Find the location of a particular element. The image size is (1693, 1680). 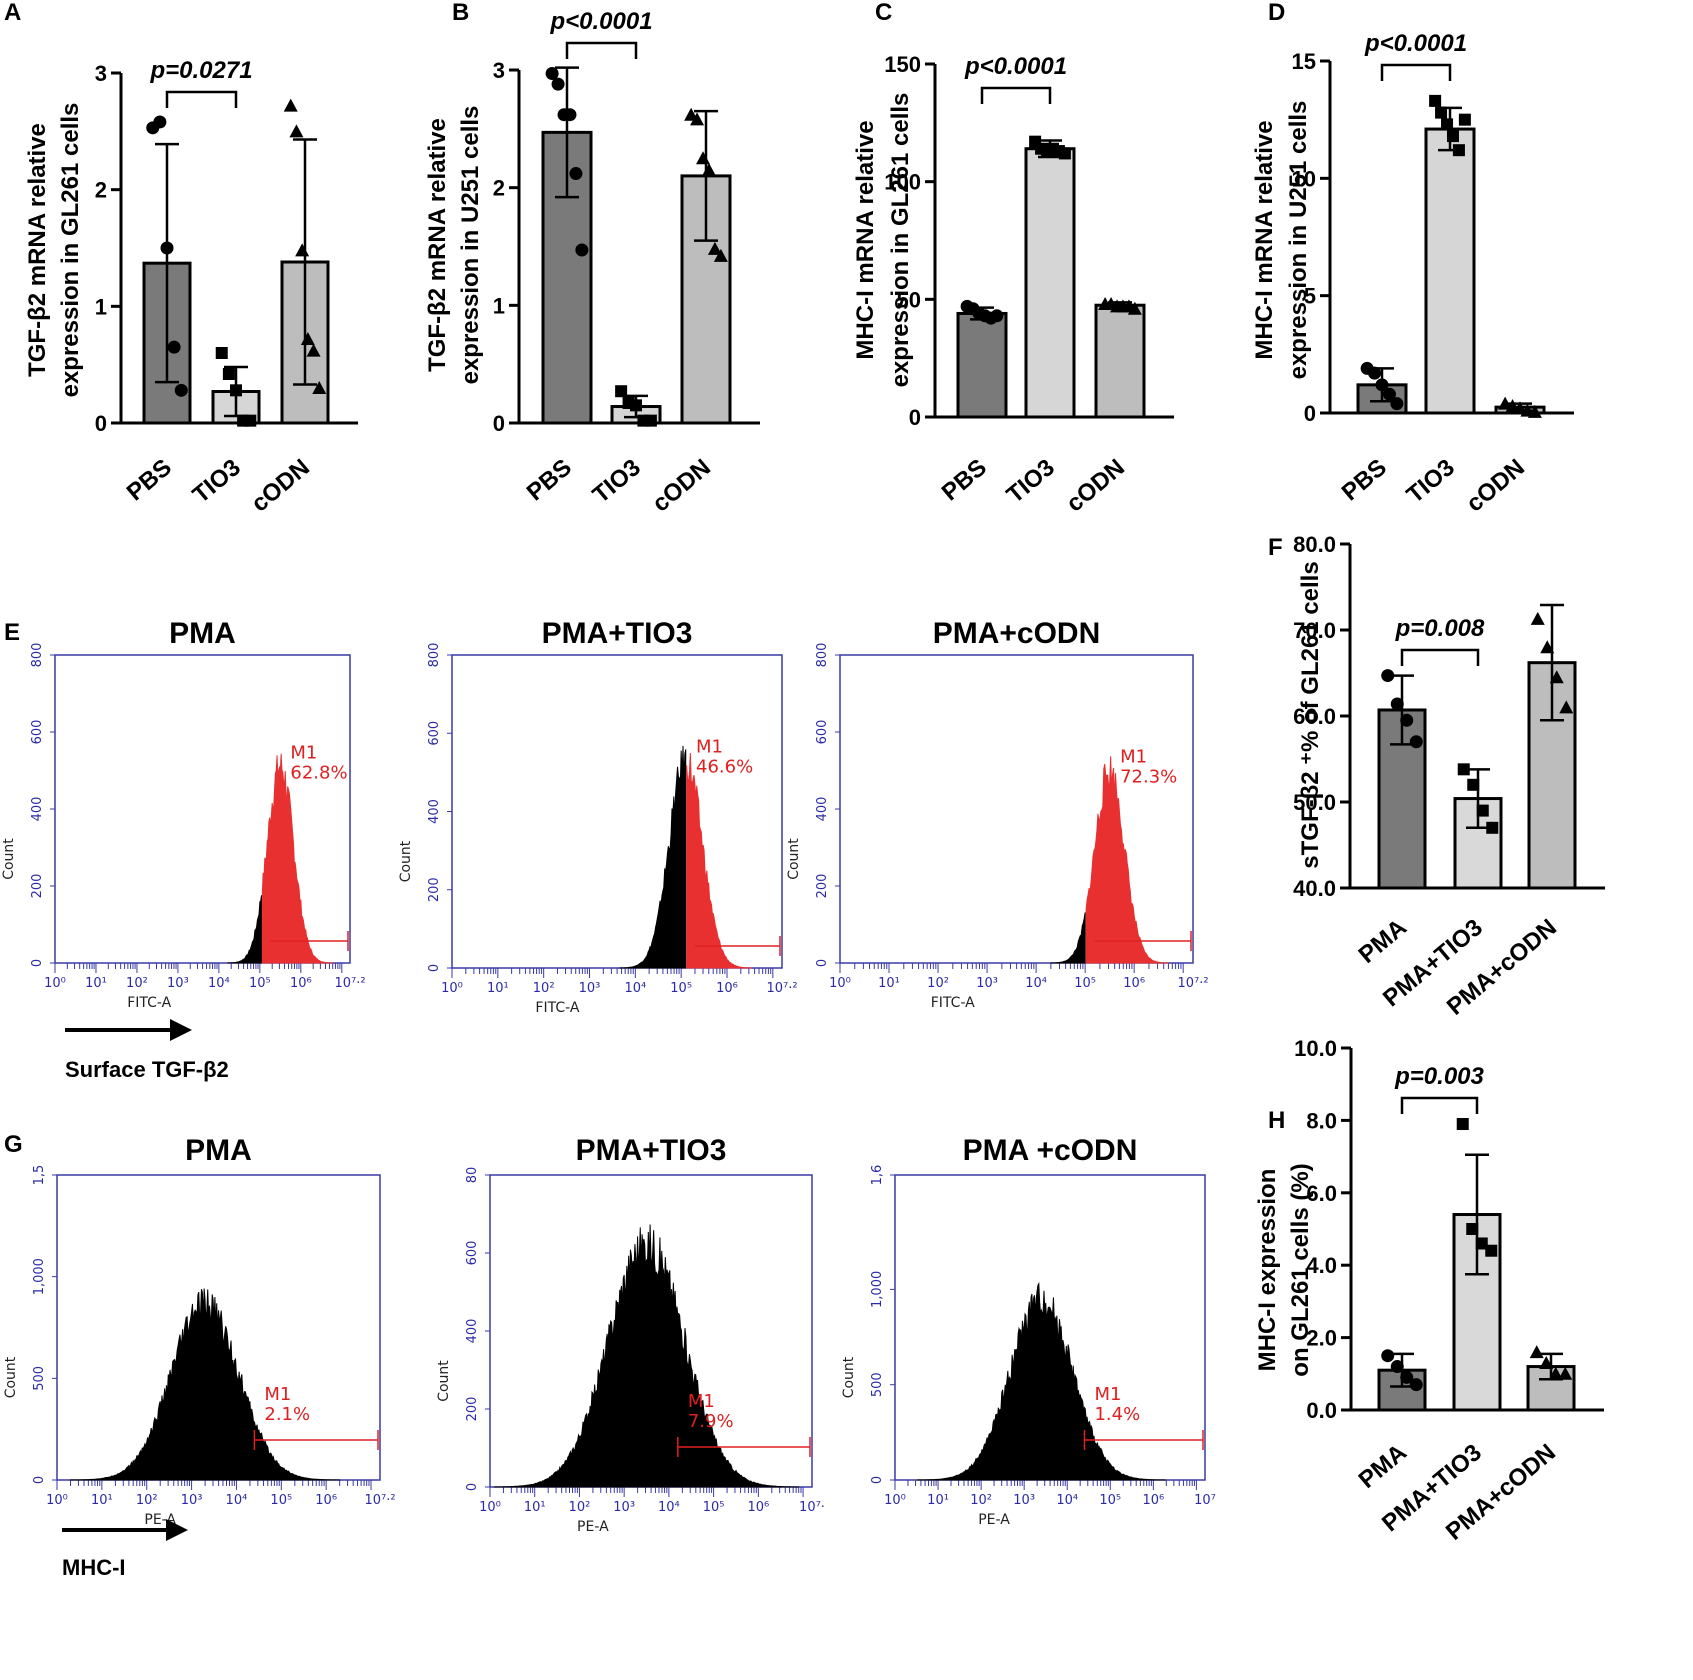

y-tick-label: 800 is located at coordinates (822, 655).